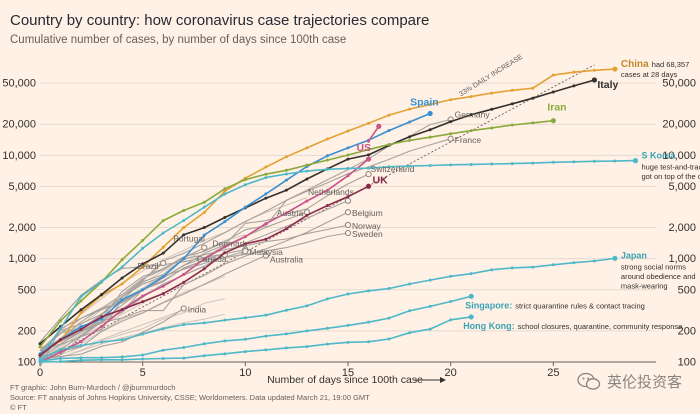 Image resolution: width=700 pixels, height=414 pixels. I want to click on y-tick-label-right: 20,000, so click(679, 125).